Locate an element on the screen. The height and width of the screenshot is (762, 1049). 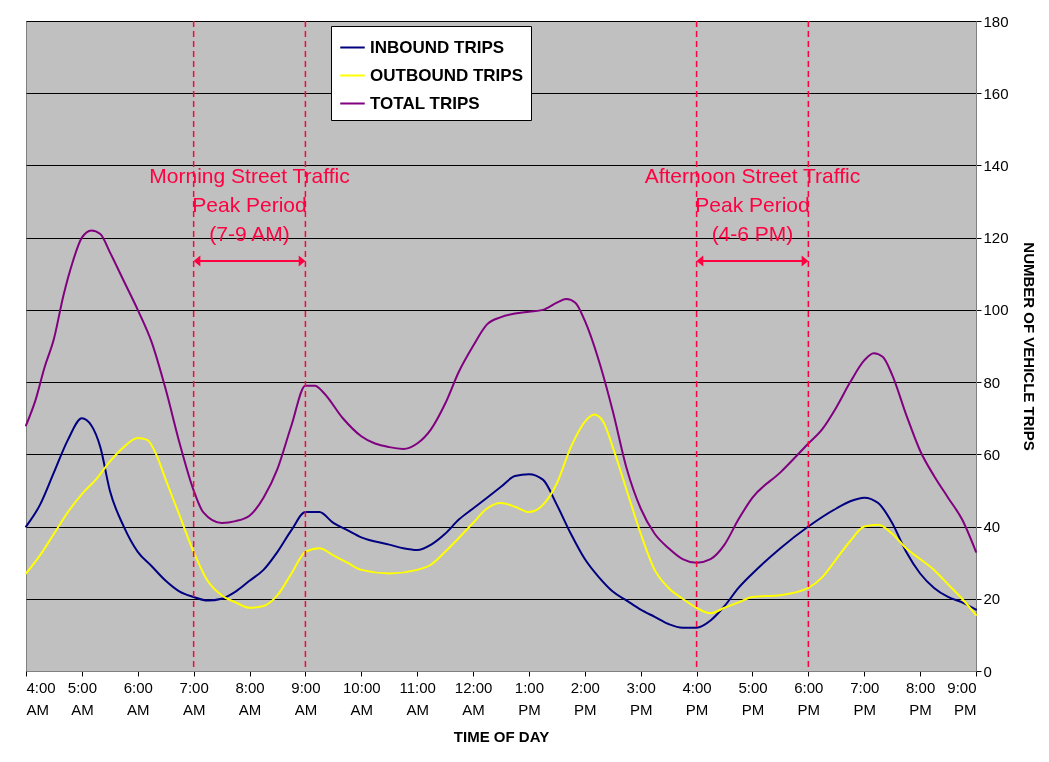
x-axis-title: TIME OF DAY is located at coordinates (501, 736).